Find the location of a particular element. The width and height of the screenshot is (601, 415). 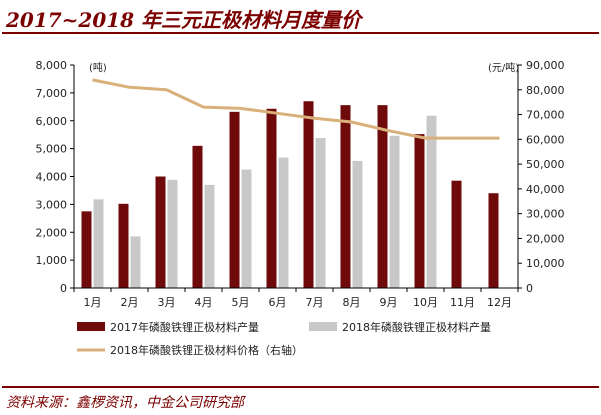

left-tick-label: 2,000 is located at coordinates (52, 232).